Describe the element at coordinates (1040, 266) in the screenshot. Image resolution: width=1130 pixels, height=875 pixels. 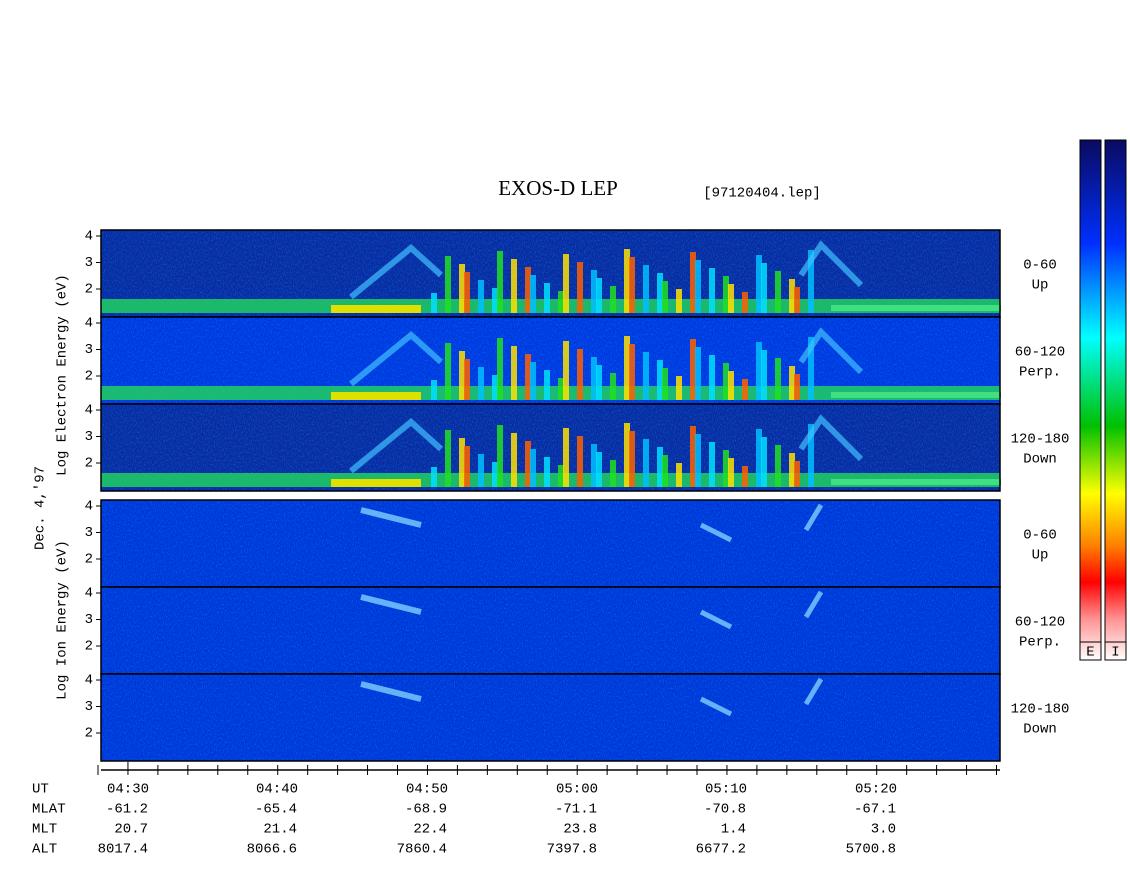
I see `pitch-angle-label: 0-60` at that location.